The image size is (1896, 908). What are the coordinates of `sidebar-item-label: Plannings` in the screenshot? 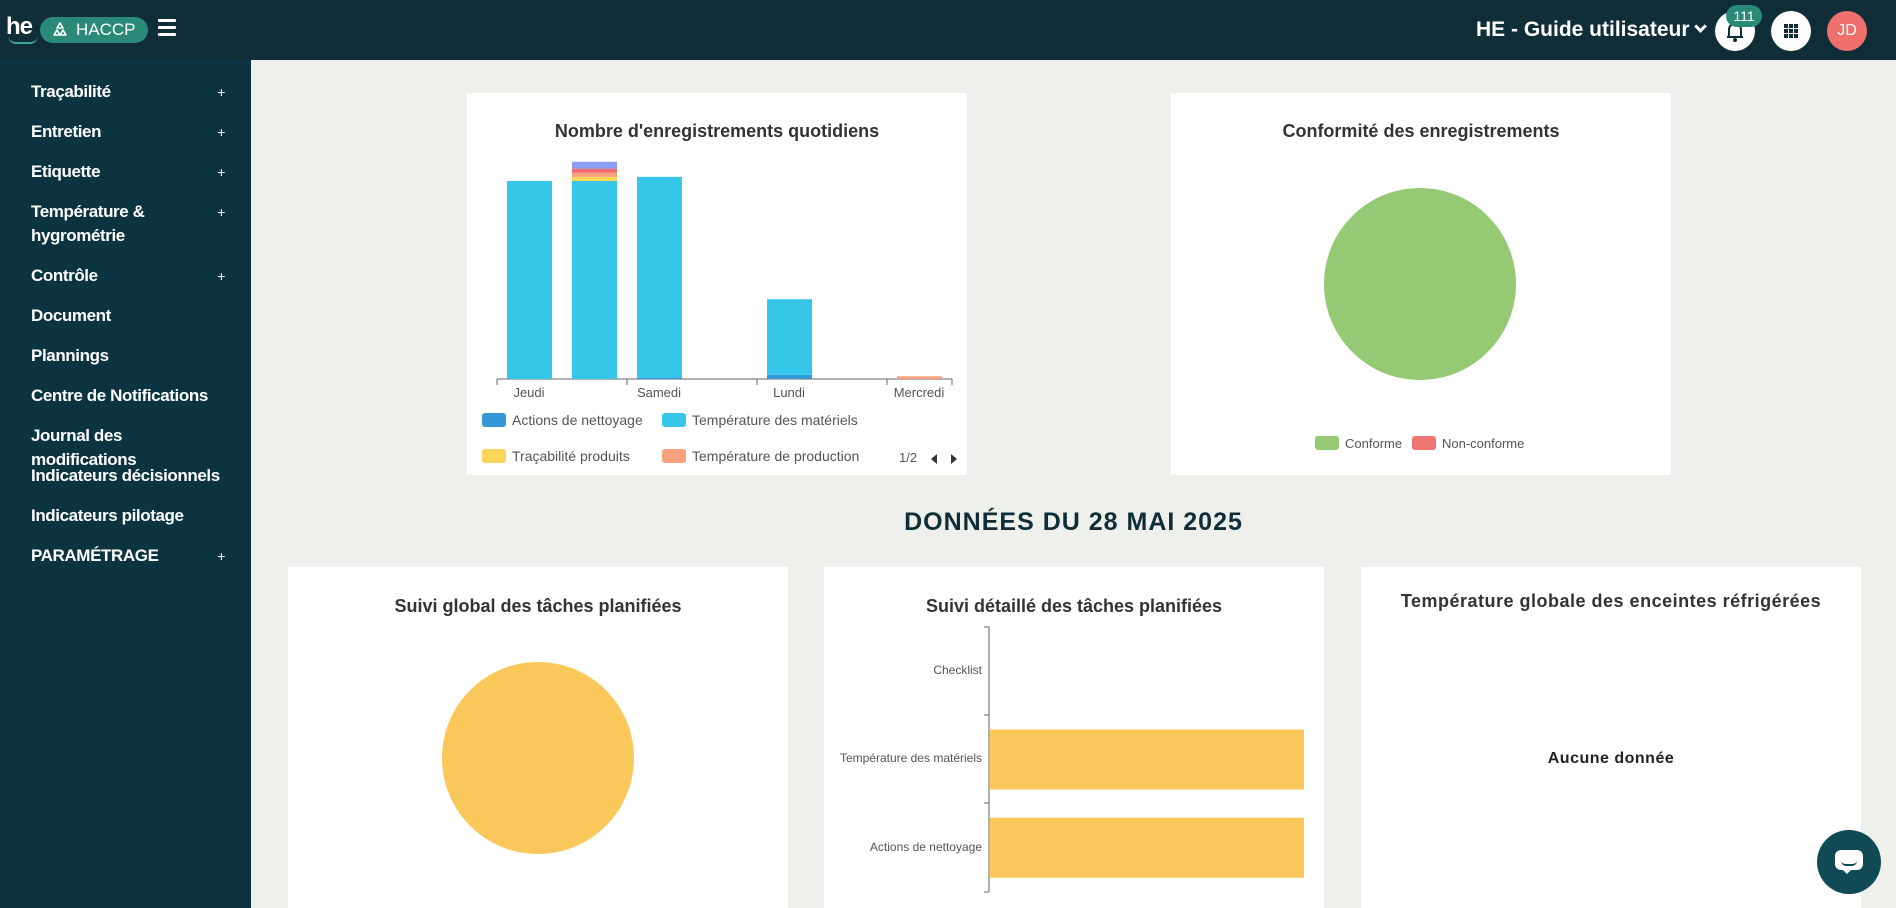 It's located at (70, 355).